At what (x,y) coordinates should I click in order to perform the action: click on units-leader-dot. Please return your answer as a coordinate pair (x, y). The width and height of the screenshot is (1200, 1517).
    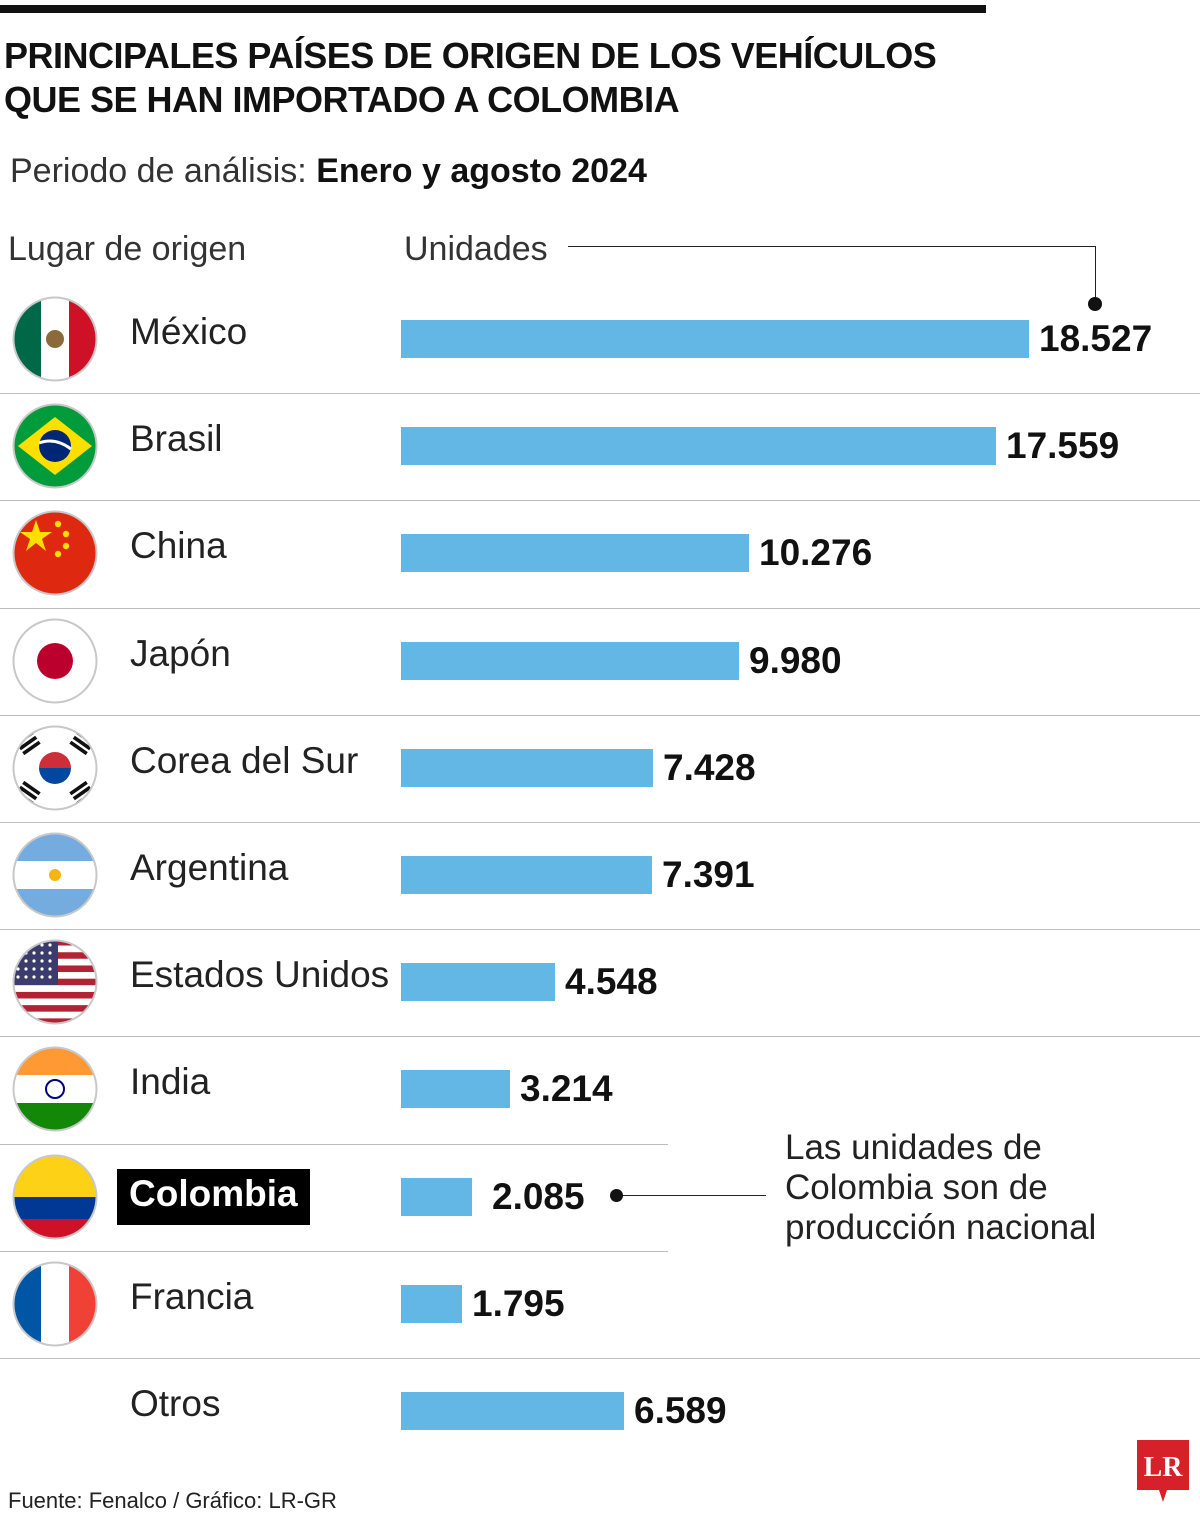
    Looking at the image, I should click on (1095, 304).